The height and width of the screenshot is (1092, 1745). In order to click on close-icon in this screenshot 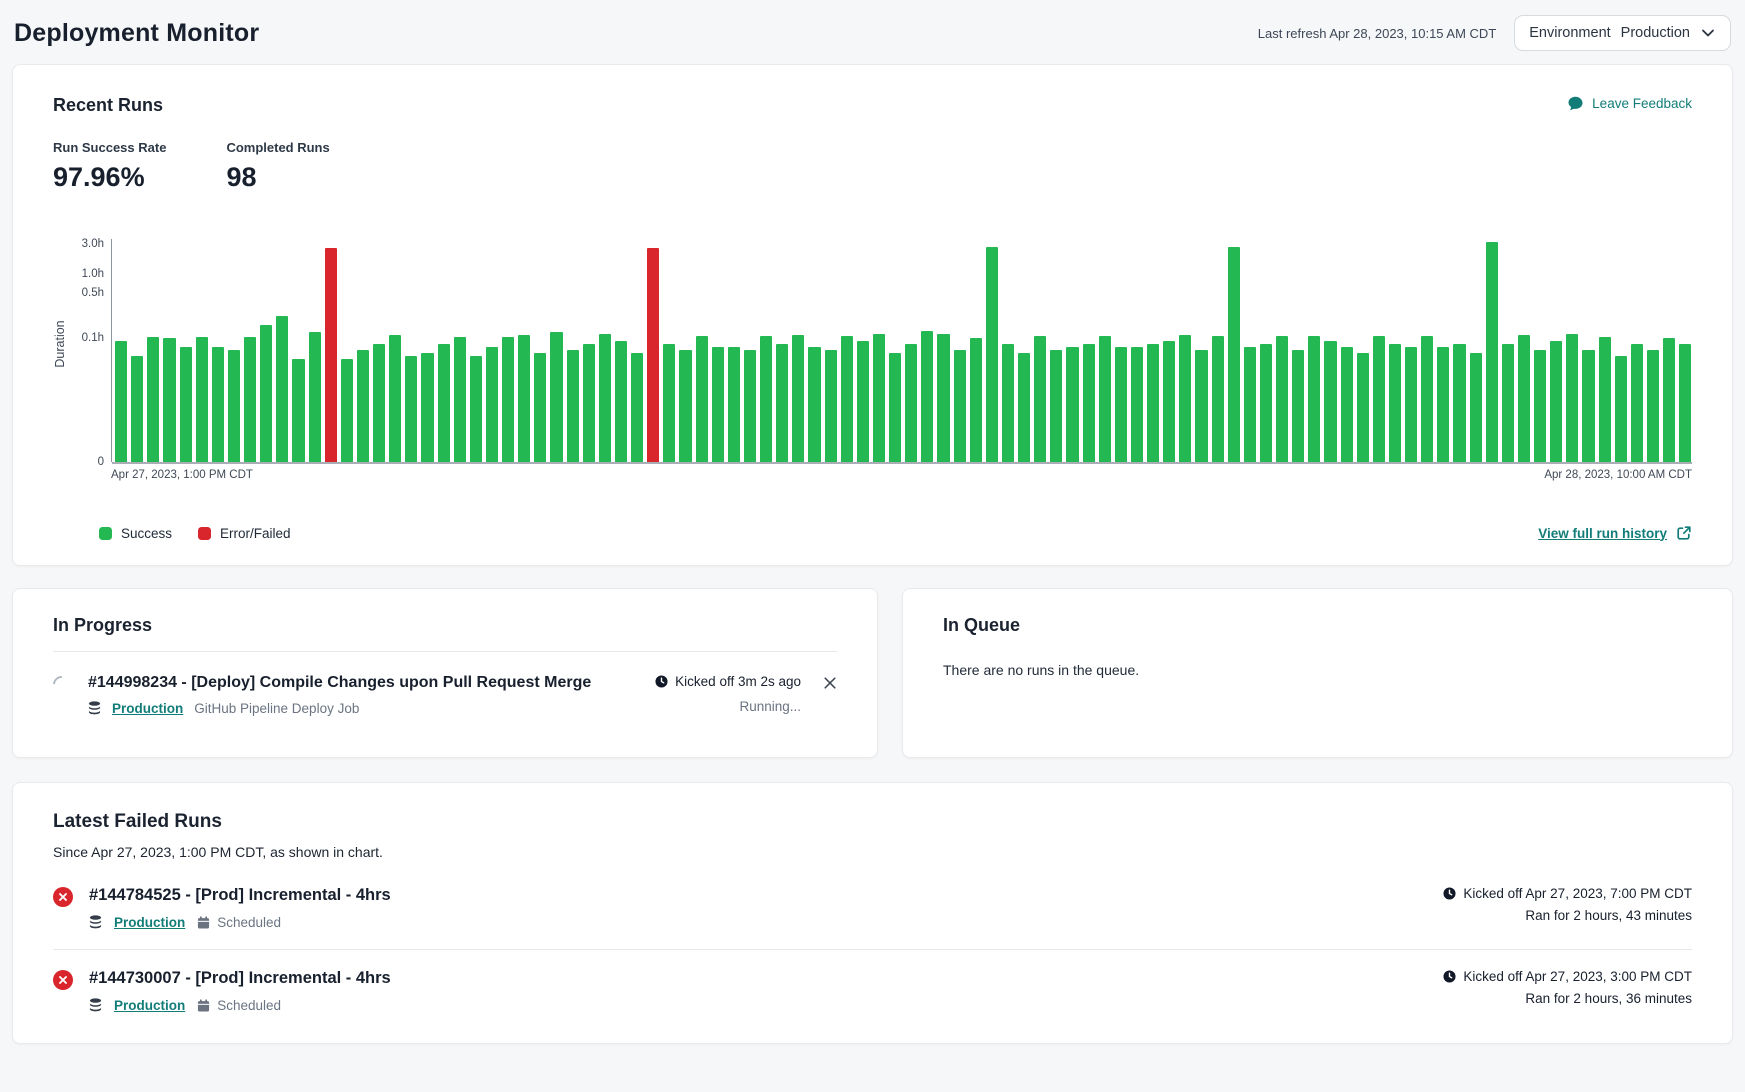, I will do `click(830, 683)`.